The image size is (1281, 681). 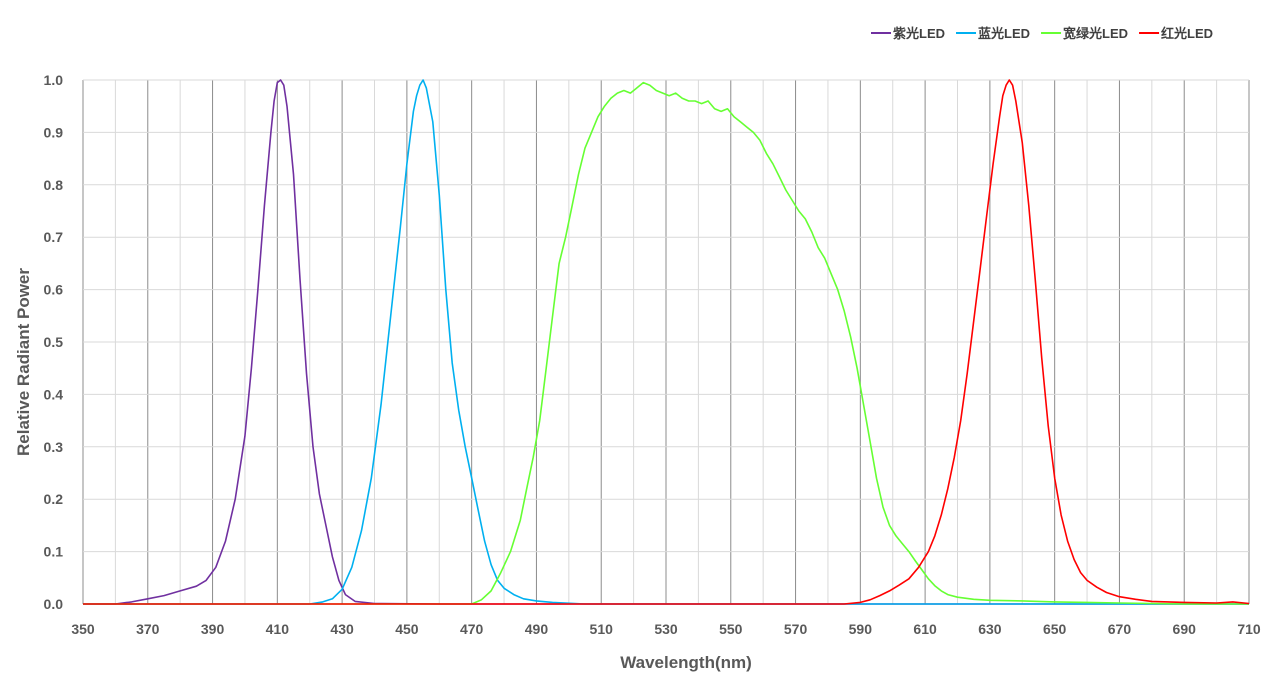 What do you see at coordinates (54, 394) in the screenshot?
I see `y-tick-label: 0.4` at bounding box center [54, 394].